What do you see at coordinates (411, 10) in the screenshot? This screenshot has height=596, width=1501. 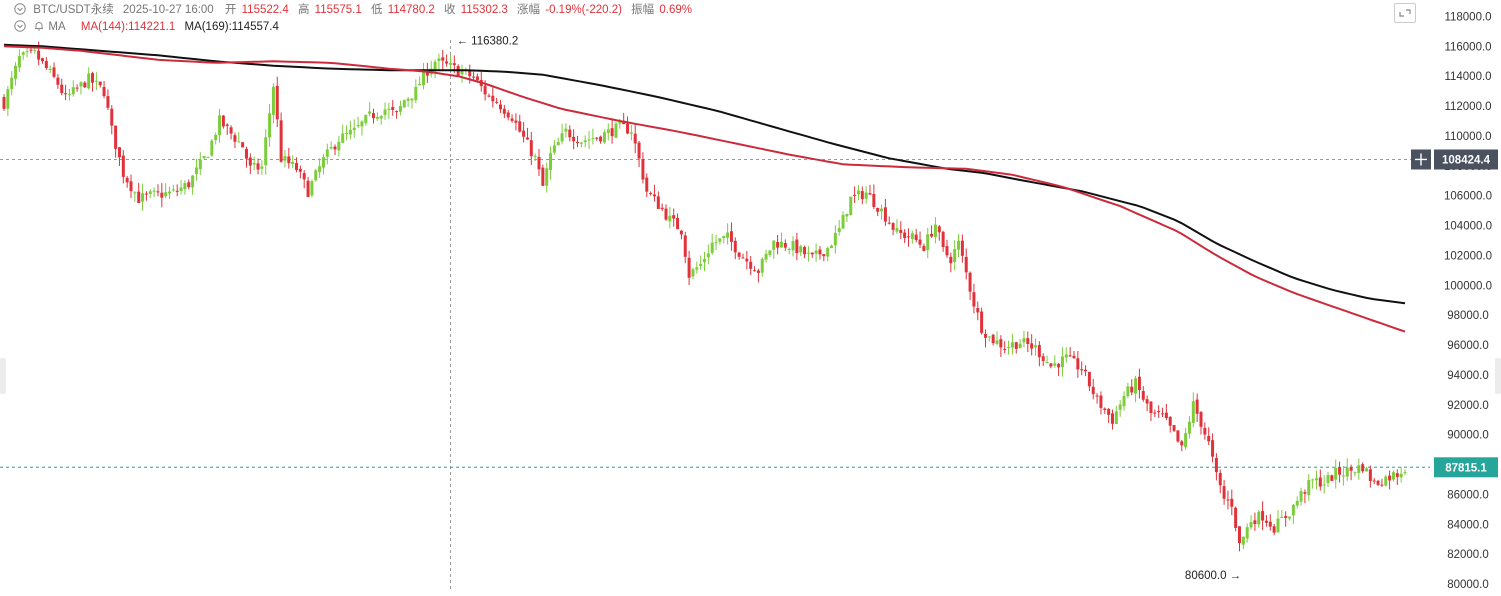 I see `low-value: 114780.2` at bounding box center [411, 10].